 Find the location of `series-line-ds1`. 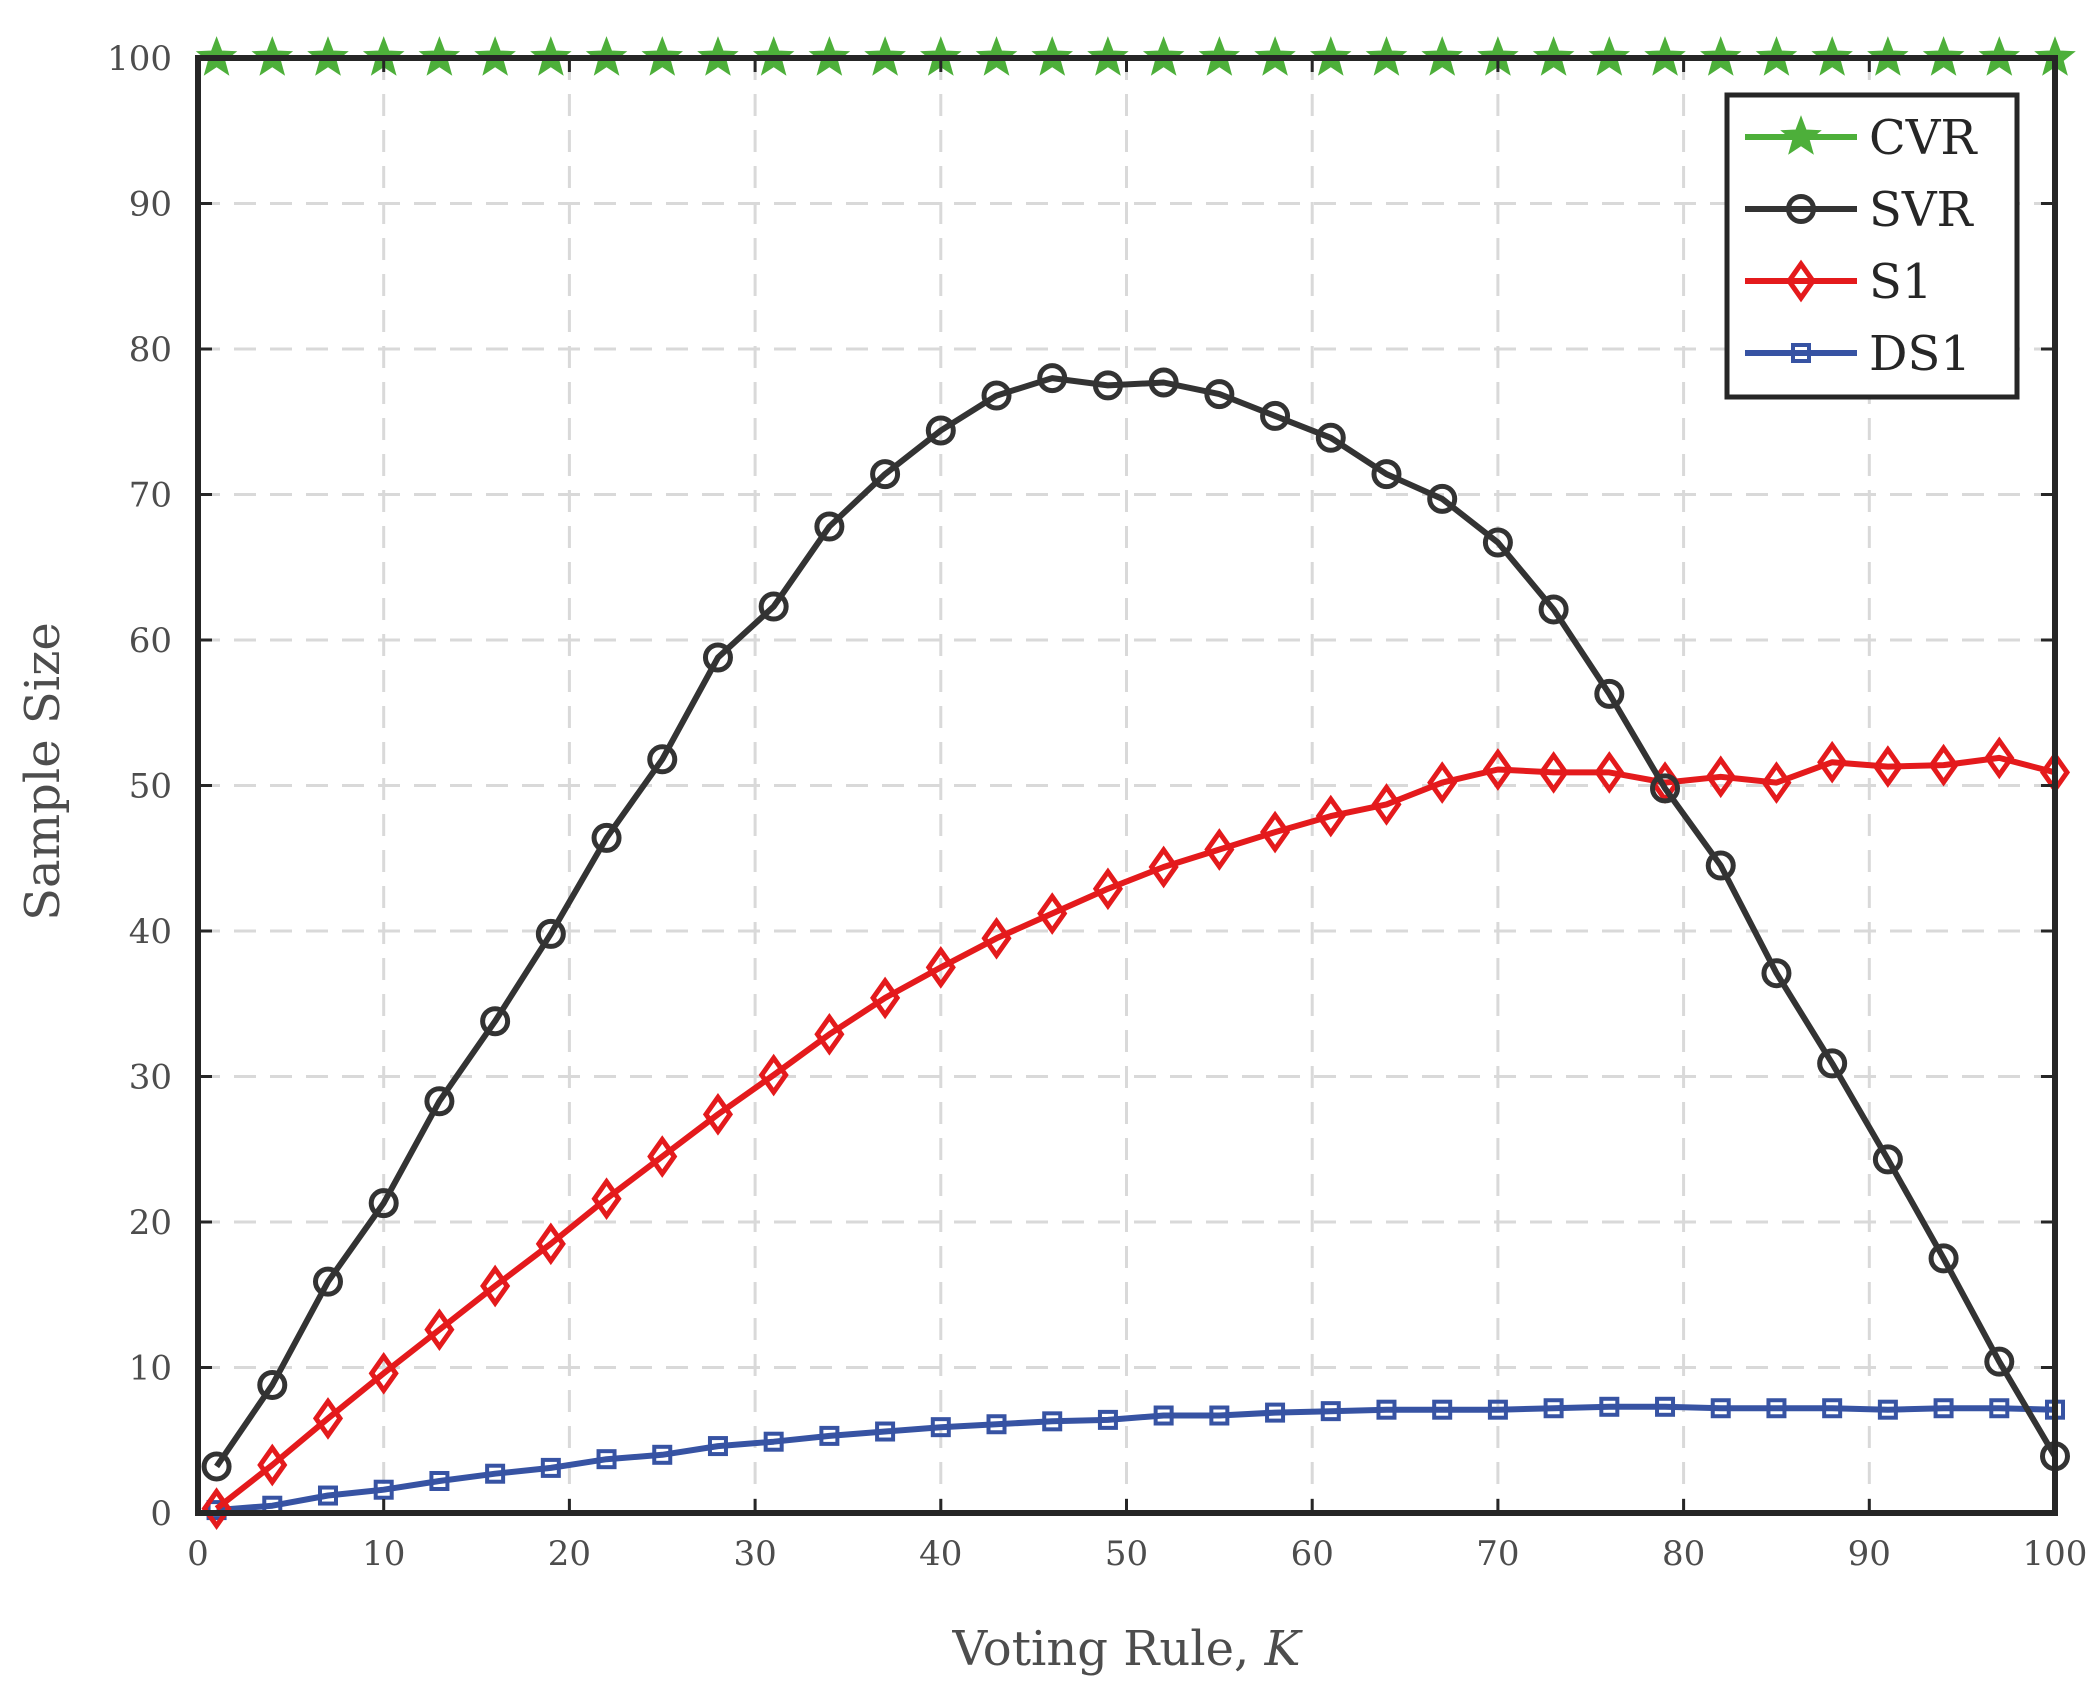

series-line-ds1 is located at coordinates (1136, 1458).